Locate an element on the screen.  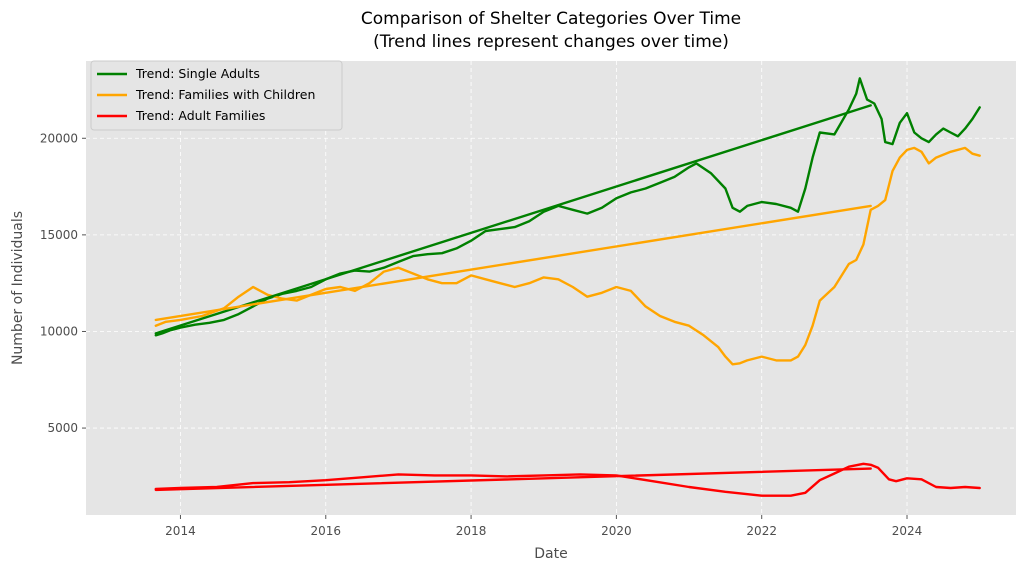
y-axis-label: Number of Individuals is located at coordinates (18, 288).